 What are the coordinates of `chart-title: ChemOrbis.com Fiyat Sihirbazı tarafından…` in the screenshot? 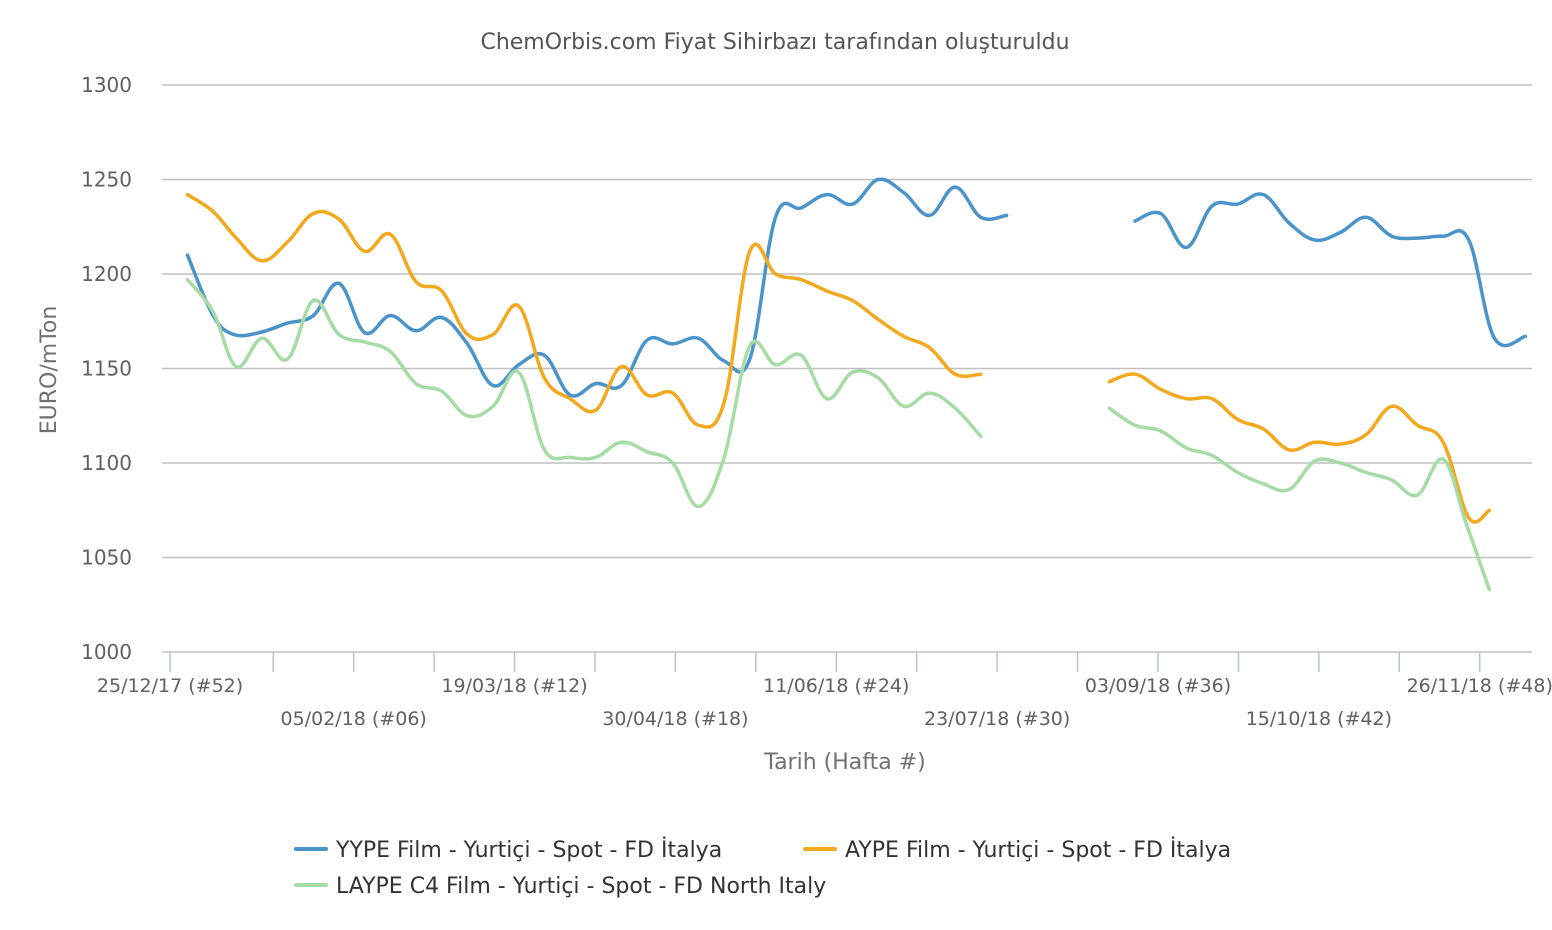 It's located at (774, 42).